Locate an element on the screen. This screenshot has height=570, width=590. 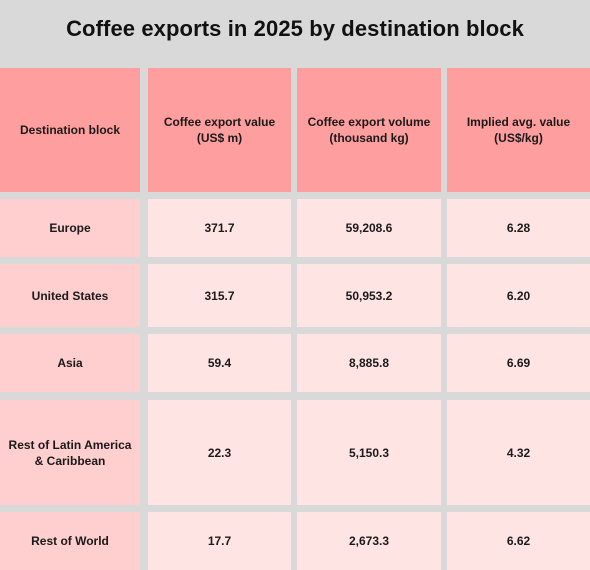
table-cell: 8,885.8 is located at coordinates (369, 363).